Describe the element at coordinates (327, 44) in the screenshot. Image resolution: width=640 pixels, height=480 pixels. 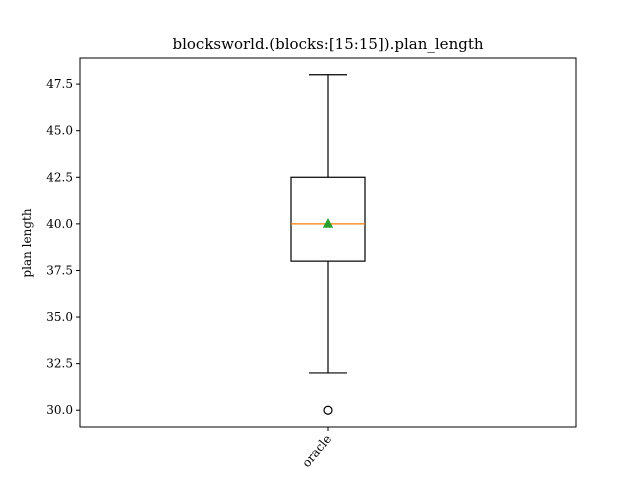
I see `chart-title: blocksworld.(blocks:[15:15]).plan_length` at that location.